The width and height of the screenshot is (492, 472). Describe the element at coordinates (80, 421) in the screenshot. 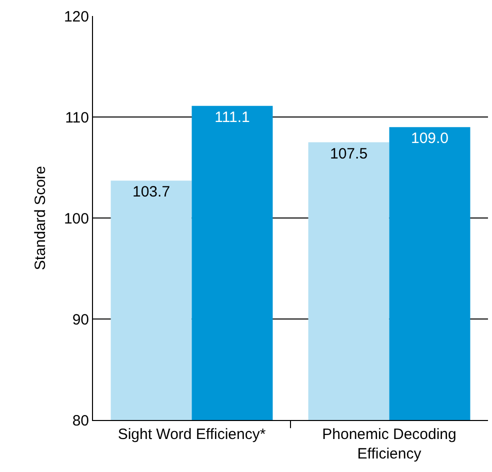

I see `y-tick-label: 80` at that location.